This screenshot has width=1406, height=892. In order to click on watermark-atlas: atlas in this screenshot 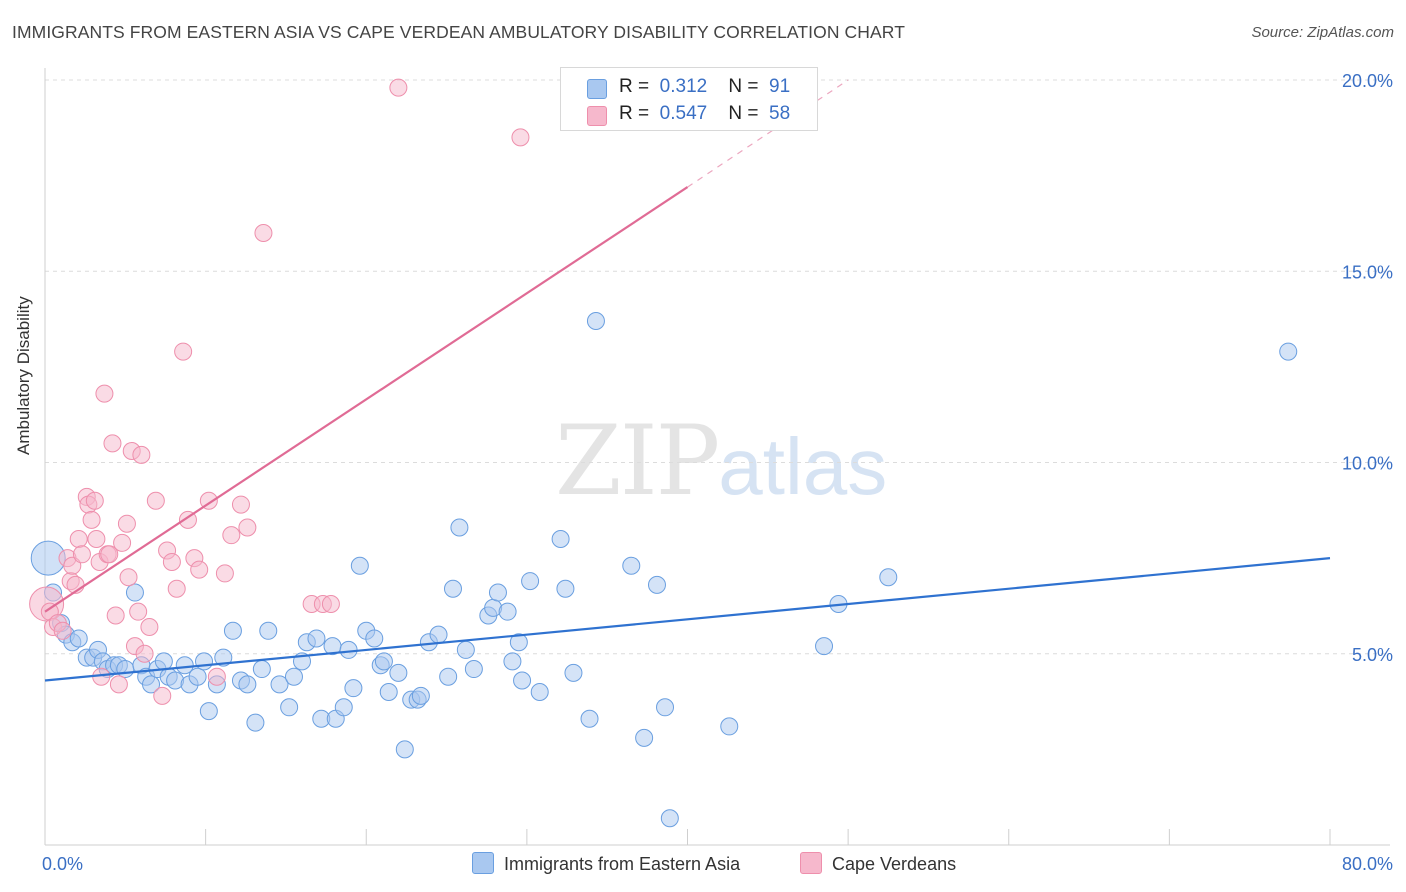, I will do `click(803, 466)`.